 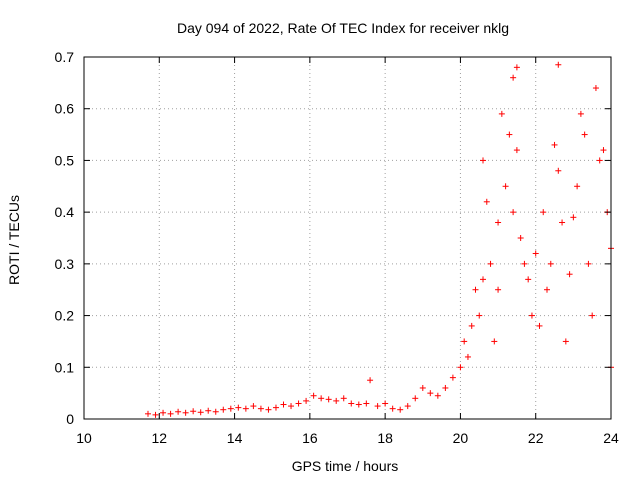 I want to click on y-tick-label: 0.3, so click(x=65, y=264).